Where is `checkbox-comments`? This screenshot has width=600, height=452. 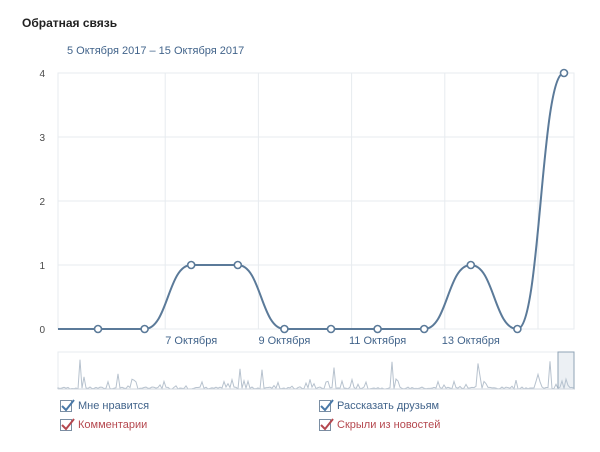
checkbox-comments is located at coordinates (67, 424).